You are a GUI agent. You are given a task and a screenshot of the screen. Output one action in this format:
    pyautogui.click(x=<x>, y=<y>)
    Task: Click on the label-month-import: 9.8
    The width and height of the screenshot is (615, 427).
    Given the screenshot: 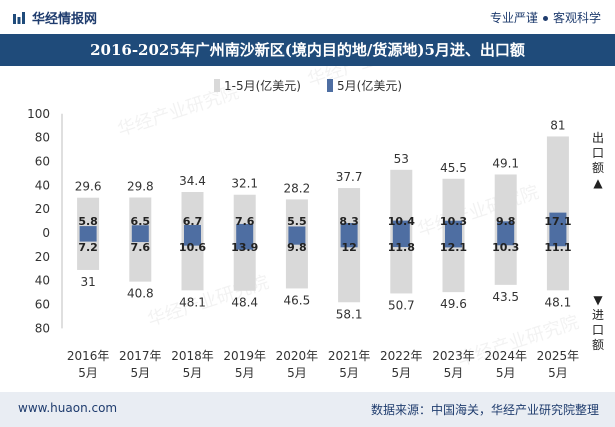 What is the action you would take?
    pyautogui.click(x=297, y=247)
    